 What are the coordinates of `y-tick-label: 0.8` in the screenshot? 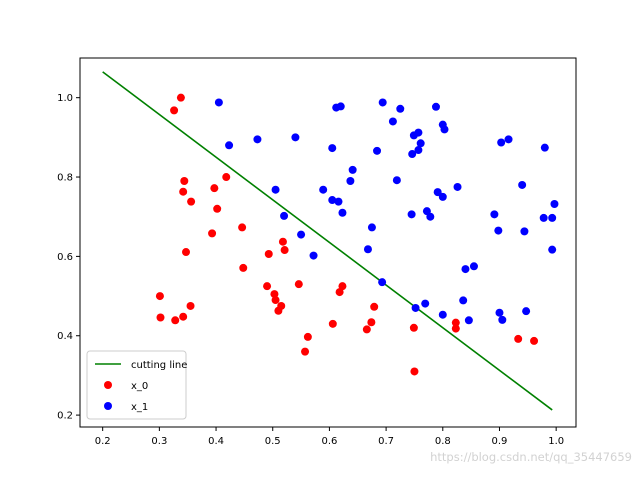 It's located at (65, 178).